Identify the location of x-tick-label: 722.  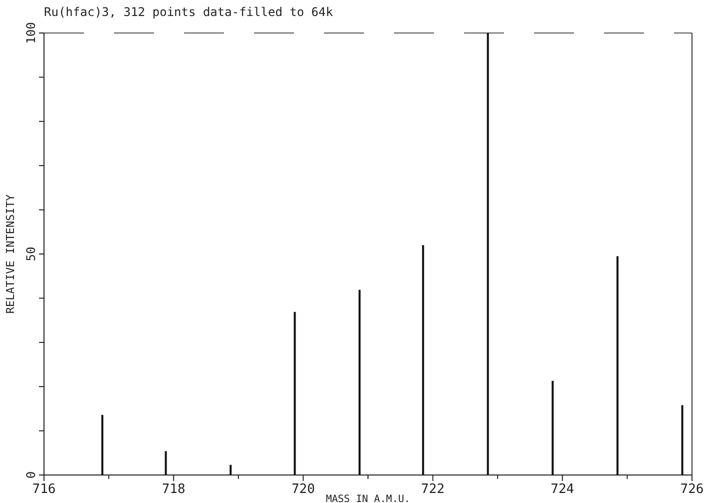
(433, 489).